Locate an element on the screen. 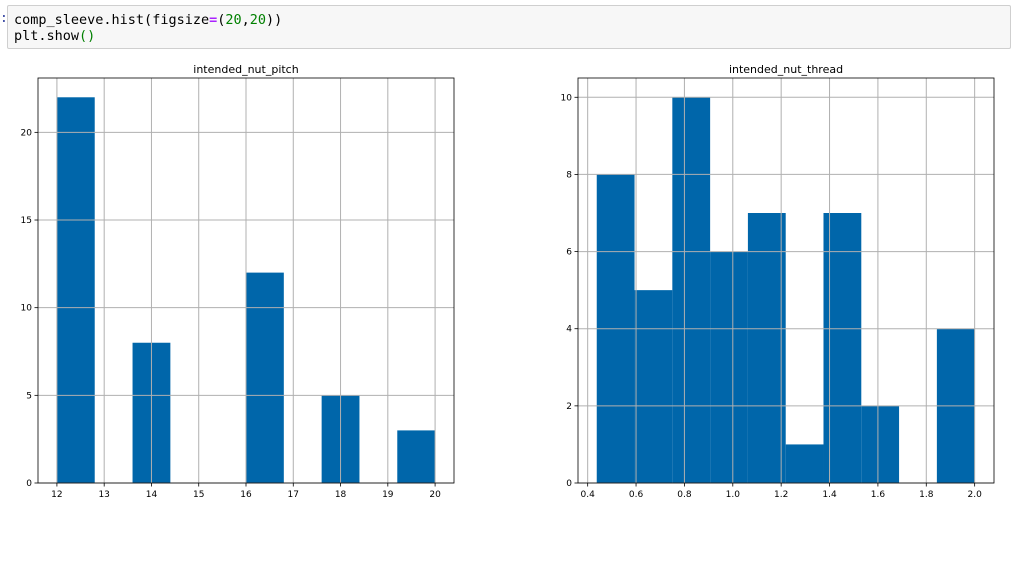 This screenshot has height=576, width=1021. x-tick-label: 0.8 is located at coordinates (684, 495).